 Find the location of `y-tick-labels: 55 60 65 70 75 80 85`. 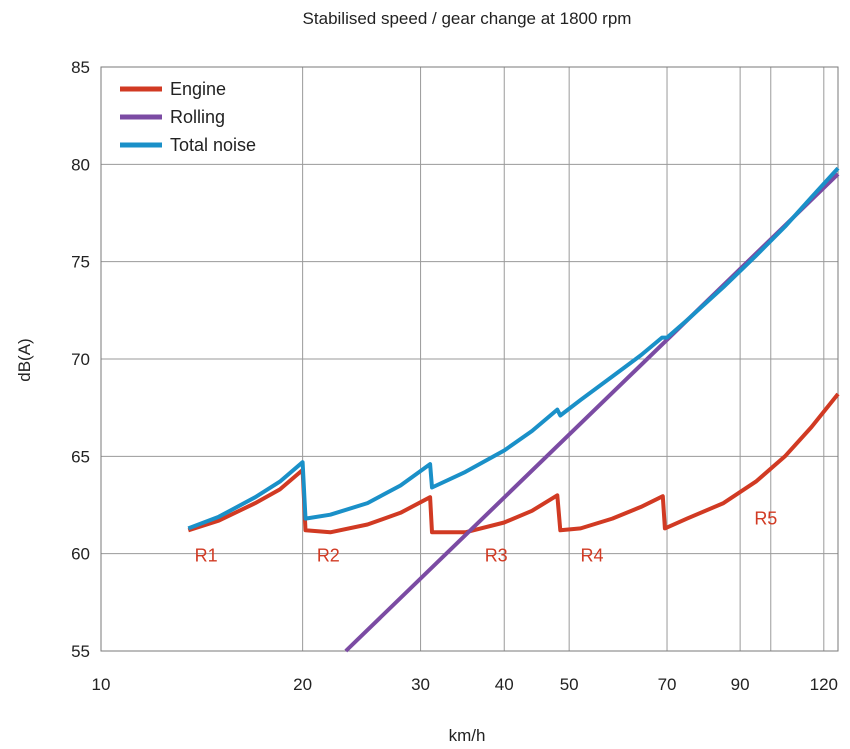

y-tick-labels: 55 60 65 70 75 80 85 is located at coordinates (80, 359).